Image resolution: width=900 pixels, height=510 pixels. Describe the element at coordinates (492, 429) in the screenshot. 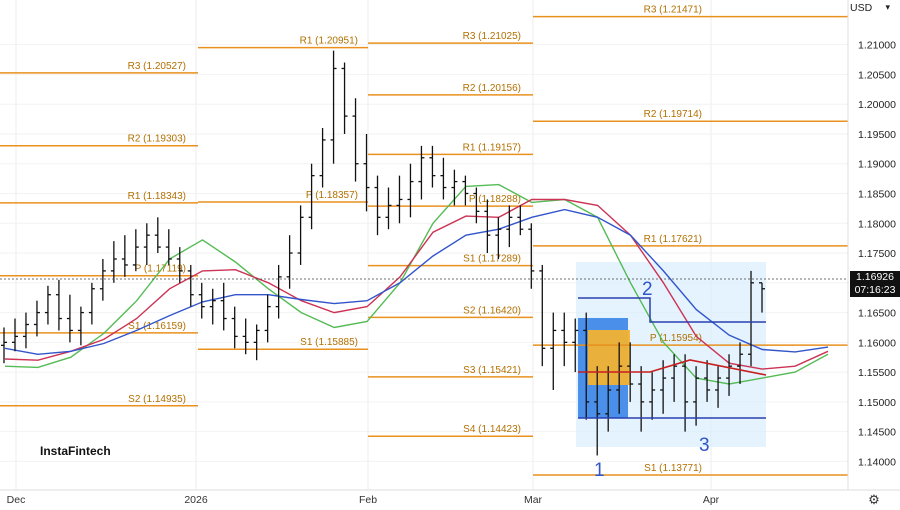

I see `pivot-label: S4 (1.14423)` at that location.